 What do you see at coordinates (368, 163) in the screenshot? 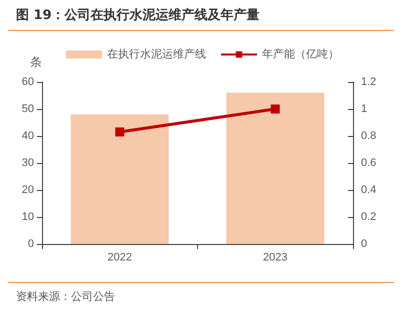
I see `y2-tick-label: 0.6` at bounding box center [368, 163].